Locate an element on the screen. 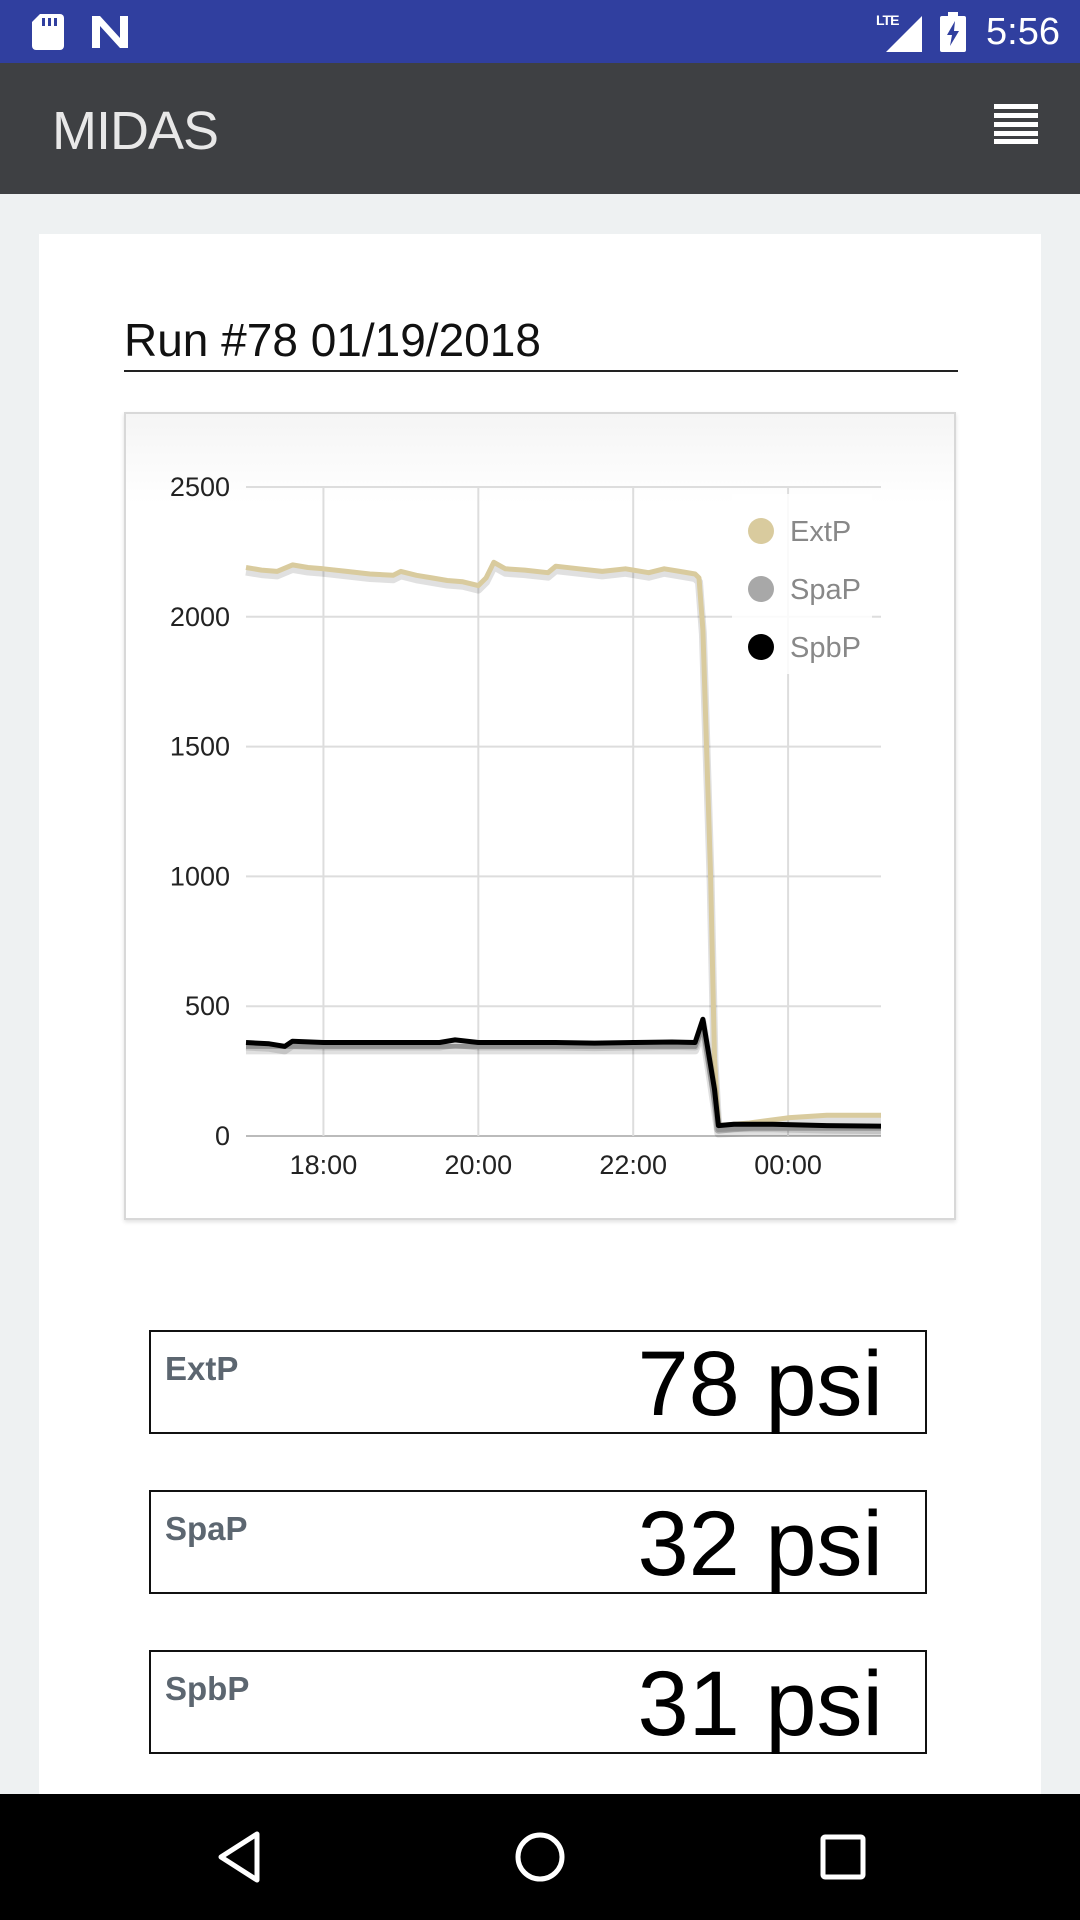 The height and width of the screenshot is (1920, 1080). logo-text: MIDAS is located at coordinates (135, 129).